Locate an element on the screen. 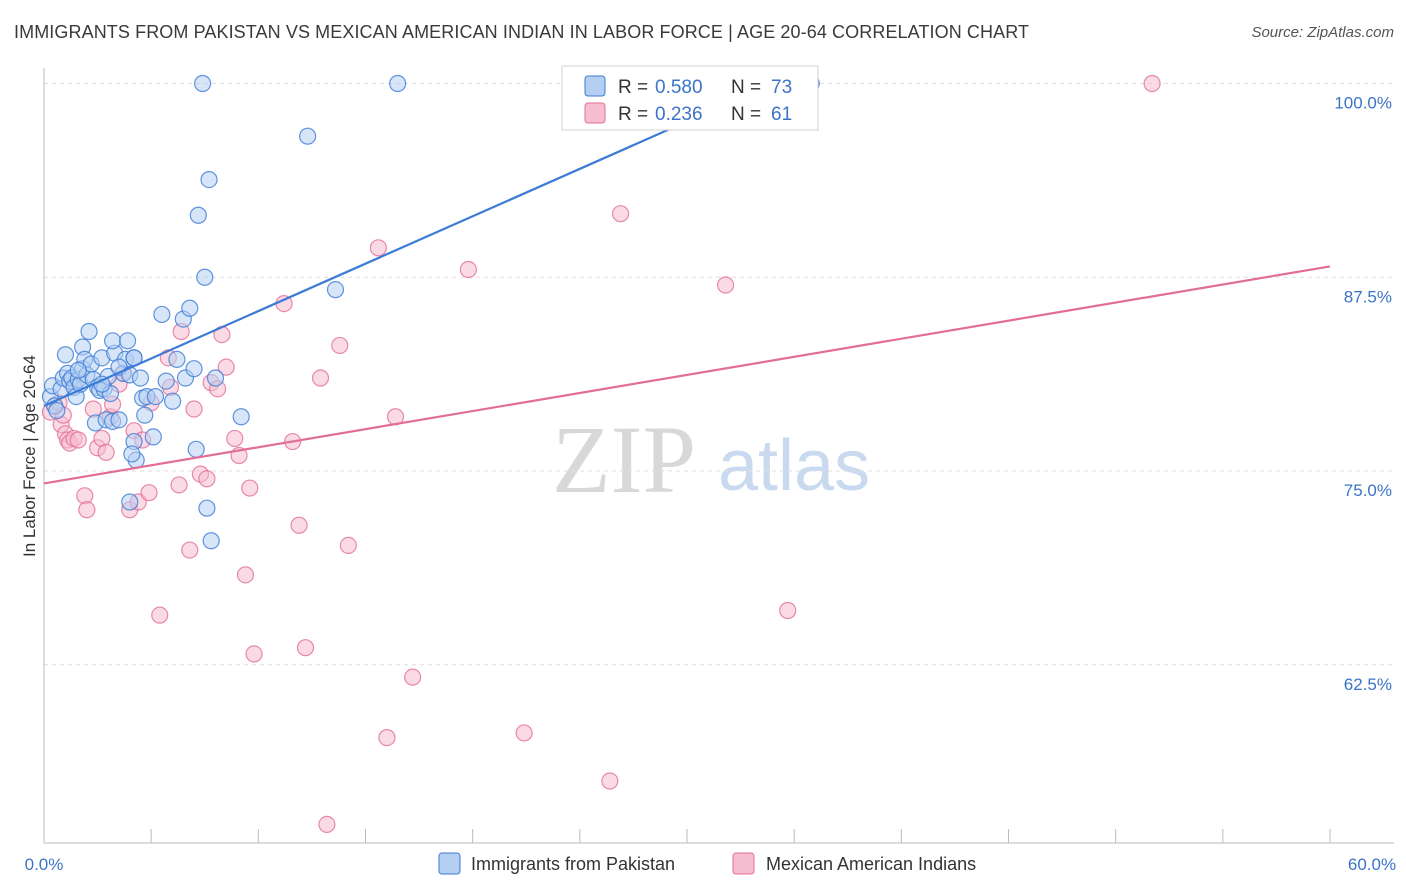  top-legend: R = 0.580 N = 73 R = 0.236 N = 61 is located at coordinates (690, 98).